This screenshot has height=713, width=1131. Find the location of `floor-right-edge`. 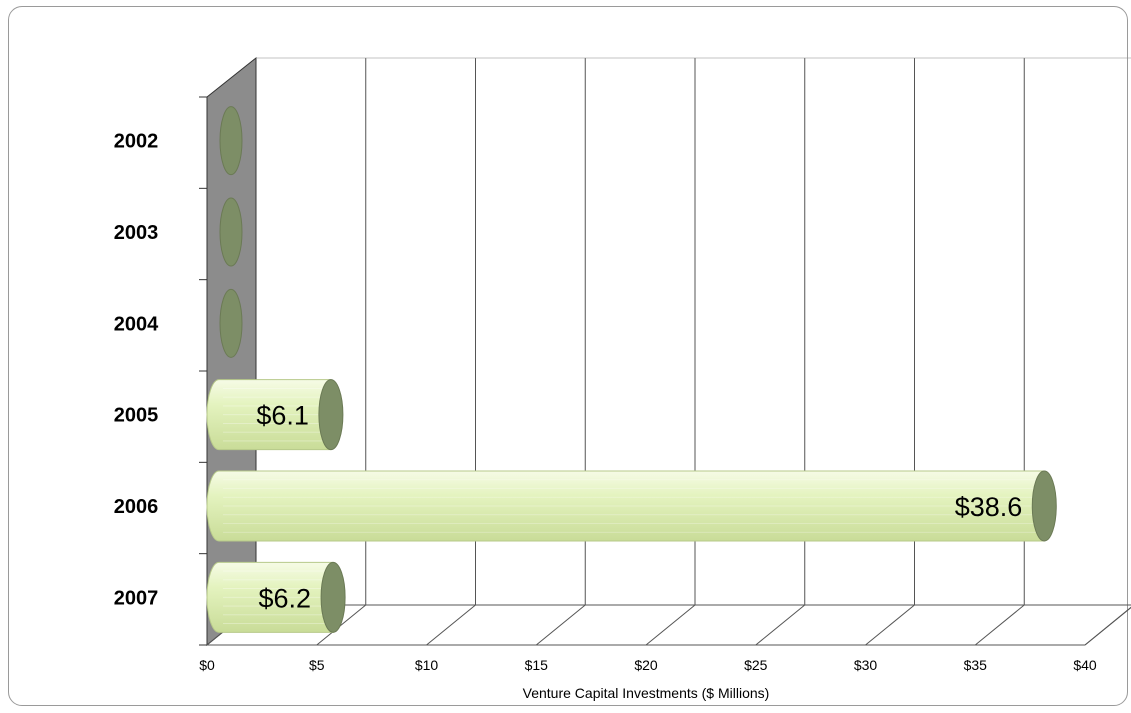

floor-right-edge is located at coordinates (1107, 626).